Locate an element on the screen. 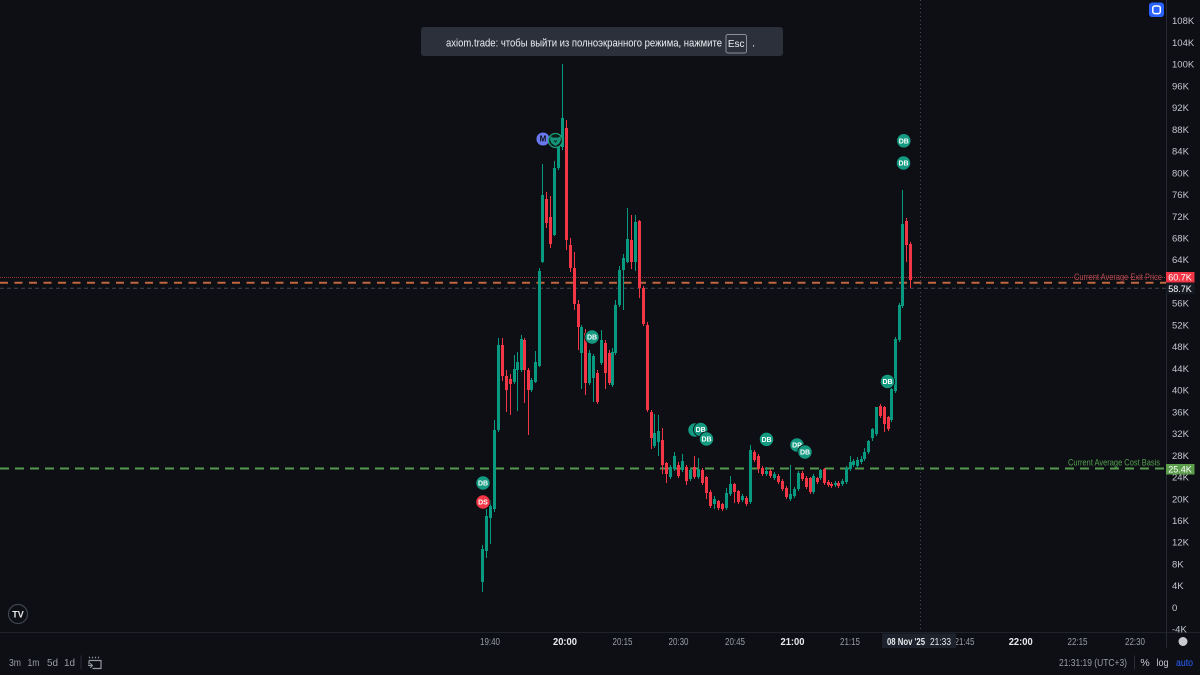  svg-text: 4K is located at coordinates (1178, 586).